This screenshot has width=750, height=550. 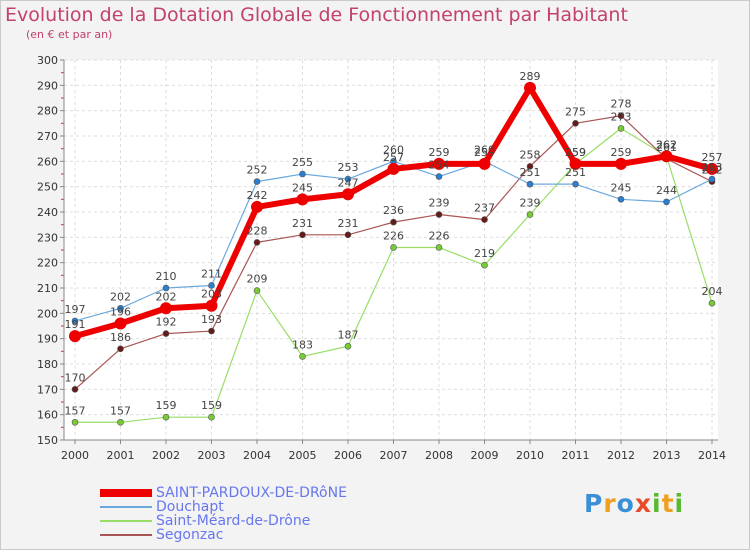 I want to click on data-label: 226, so click(x=393, y=235).